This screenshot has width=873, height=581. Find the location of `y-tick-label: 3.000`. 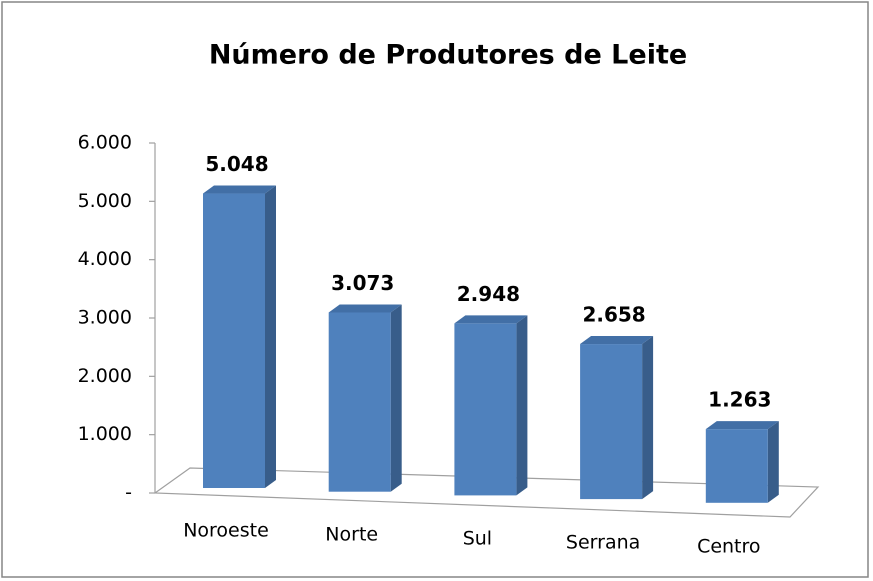

y-tick-label: 3.000 is located at coordinates (105, 318).